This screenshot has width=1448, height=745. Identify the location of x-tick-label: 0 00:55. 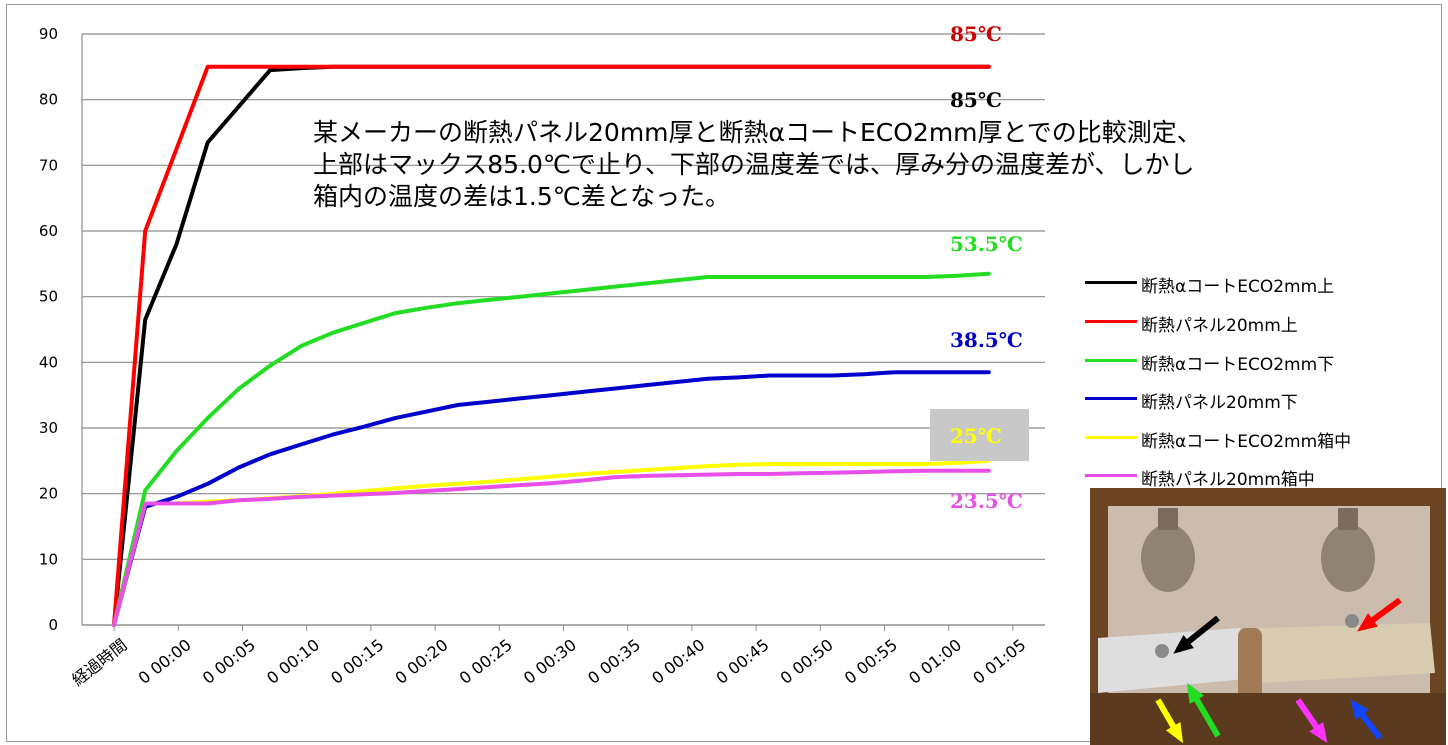
(871, 661).